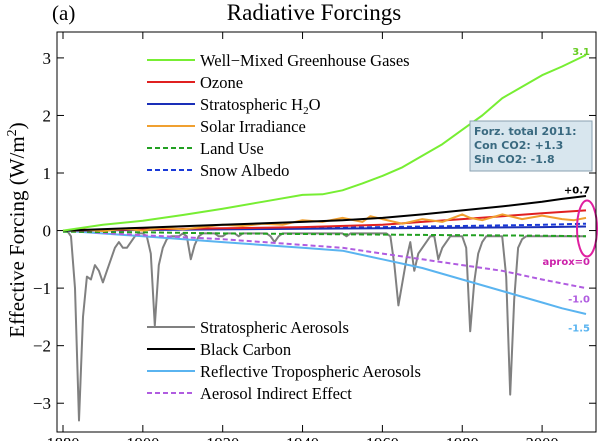 Image resolution: width=600 pixels, height=441 pixels. I want to click on end-value-label: -1.0, so click(579, 300).